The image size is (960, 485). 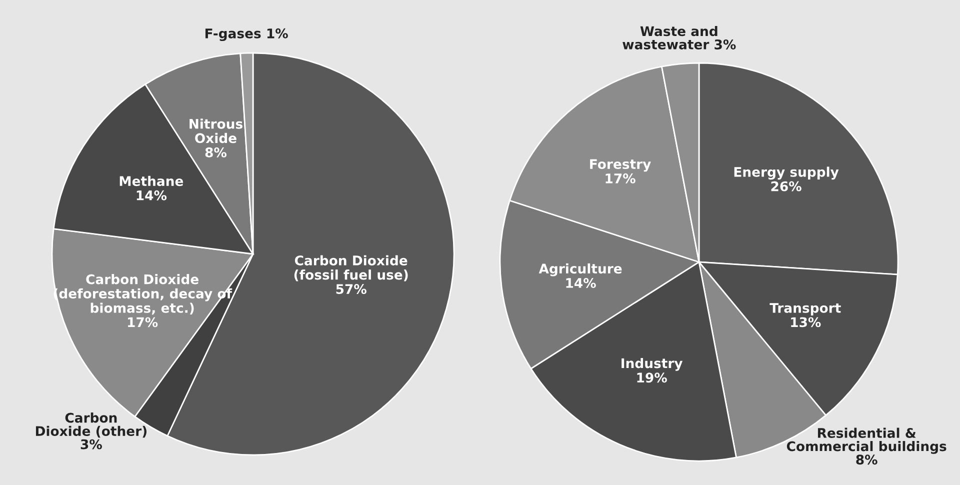 I want to click on data-label: 3%, so click(x=91, y=444).